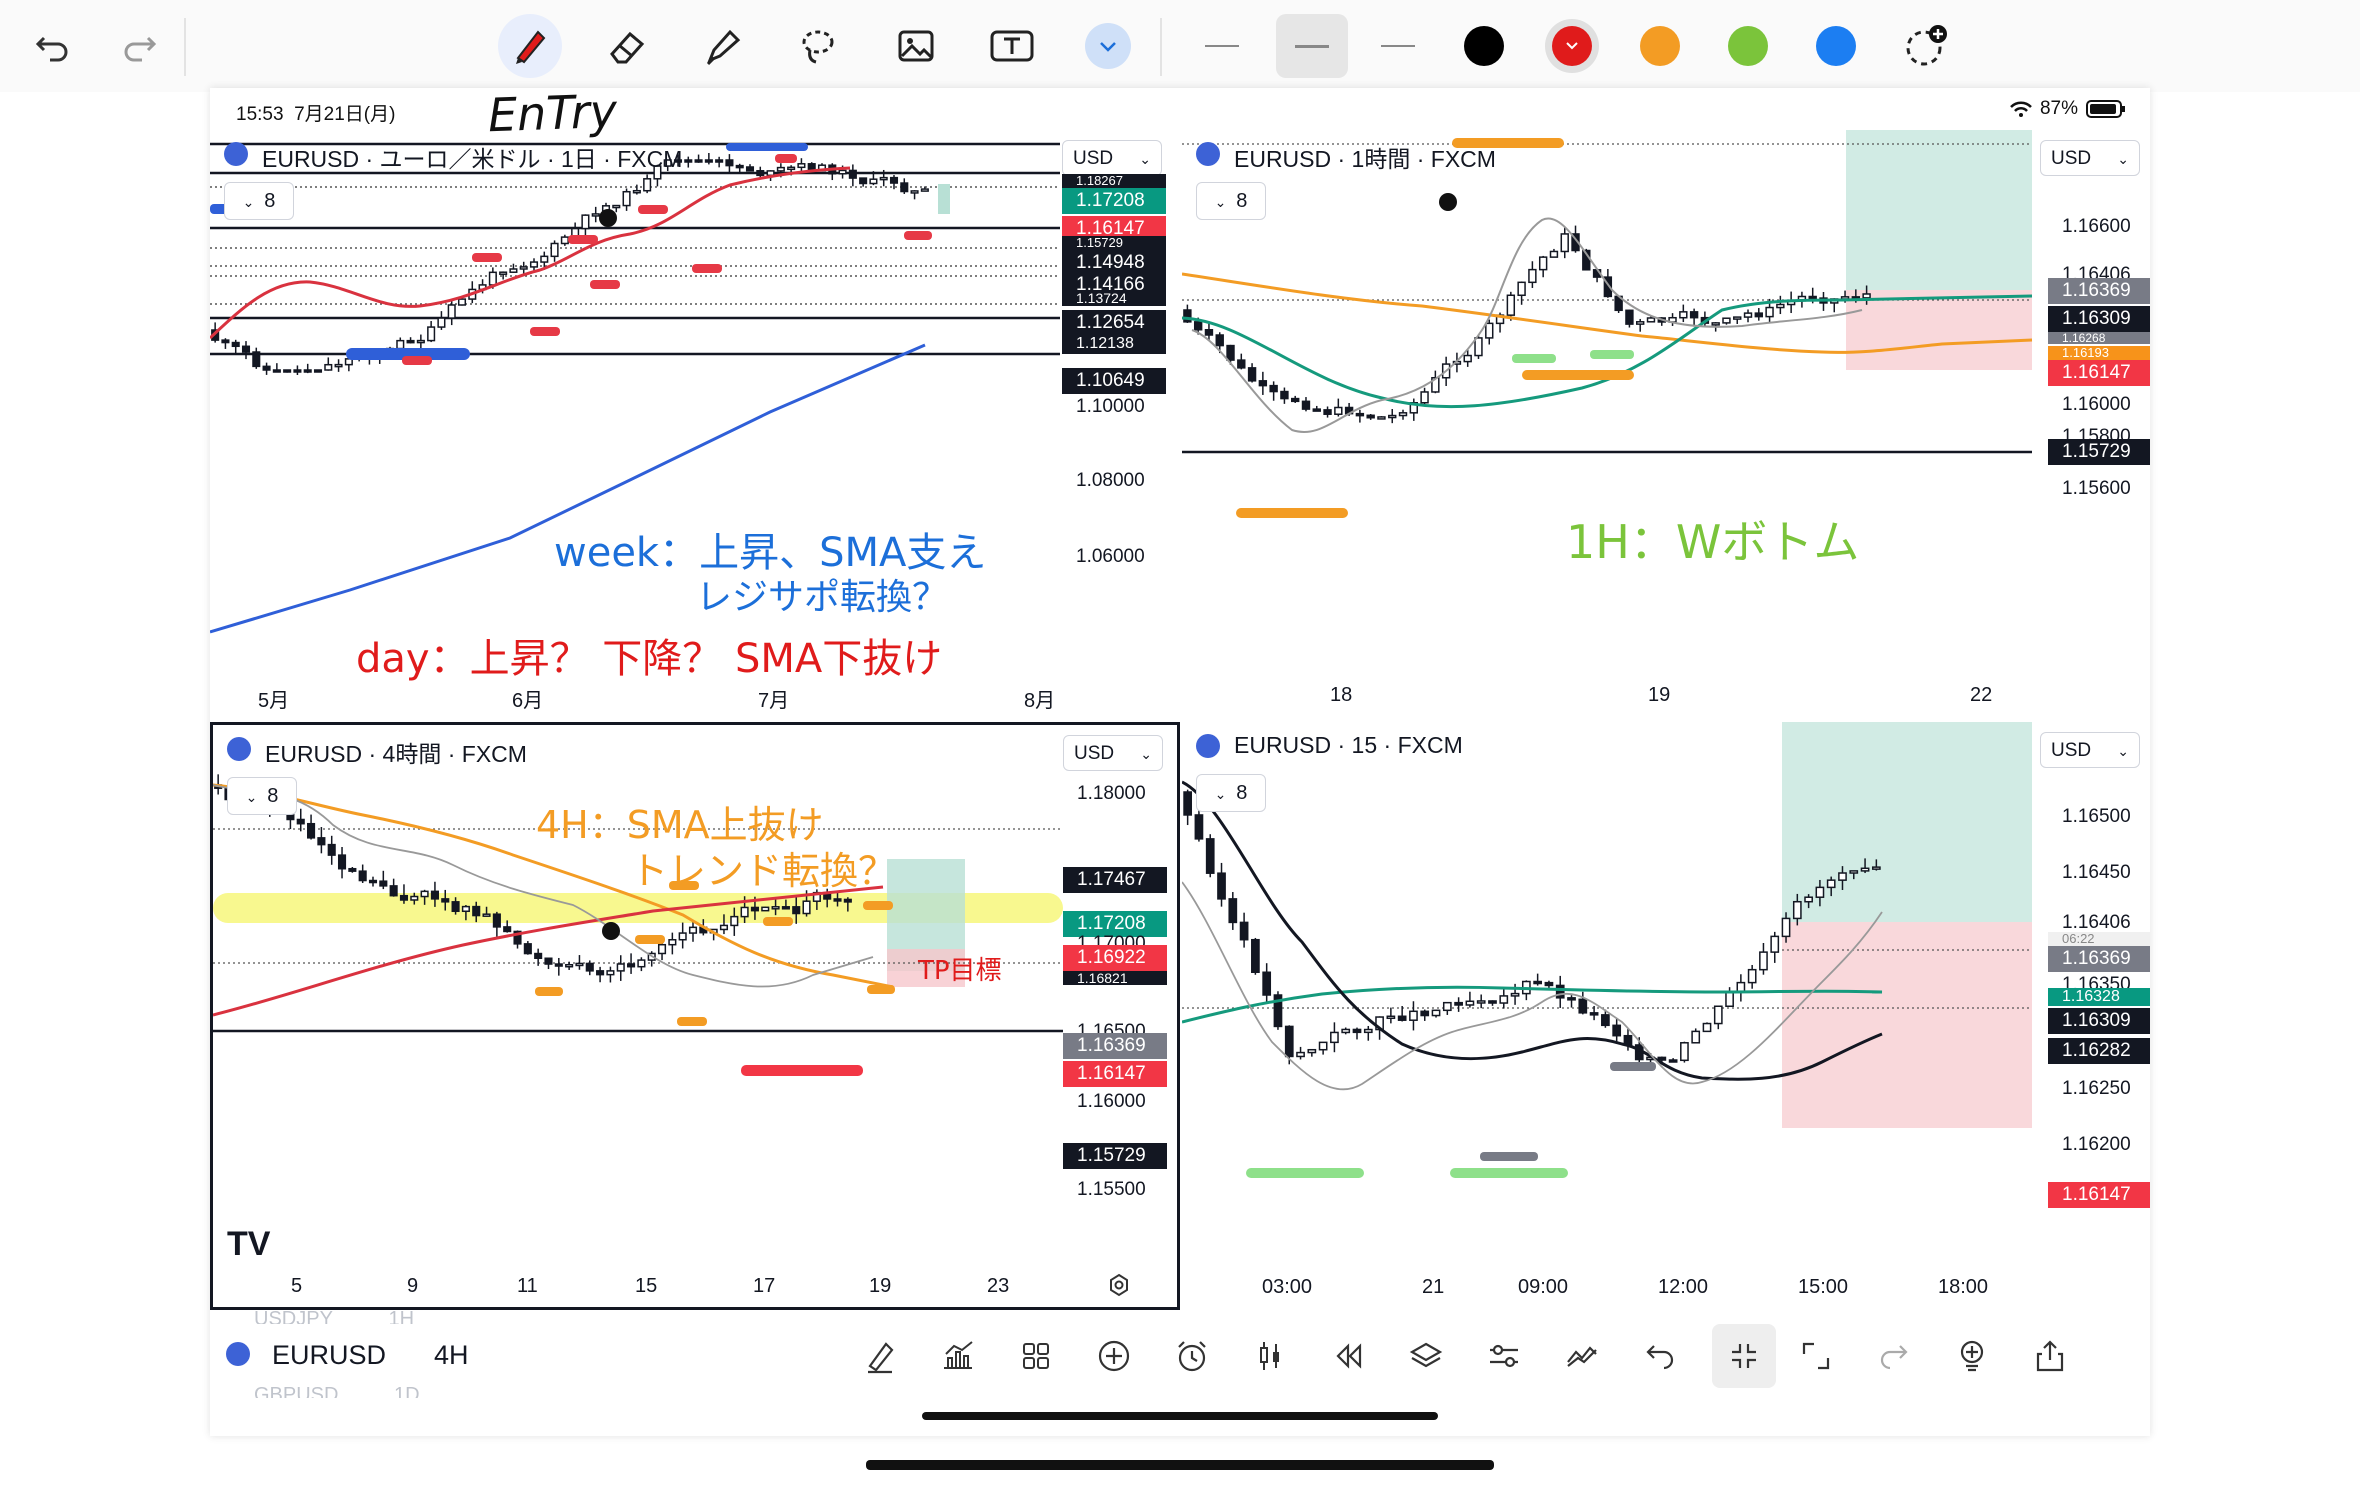 This screenshot has width=2360, height=1487. What do you see at coordinates (1348, 1356) in the screenshot?
I see `replay-icon` at bounding box center [1348, 1356].